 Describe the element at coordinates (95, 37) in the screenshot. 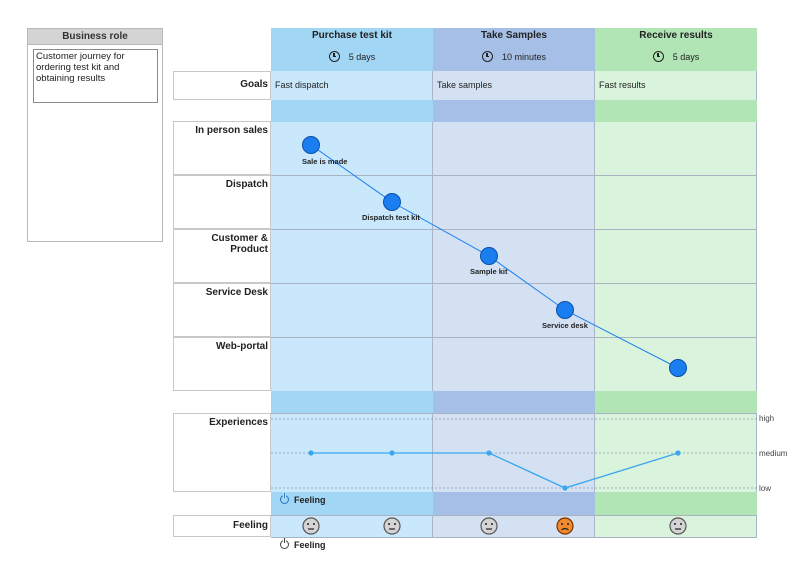

I see `business-role-header: Business role` at that location.